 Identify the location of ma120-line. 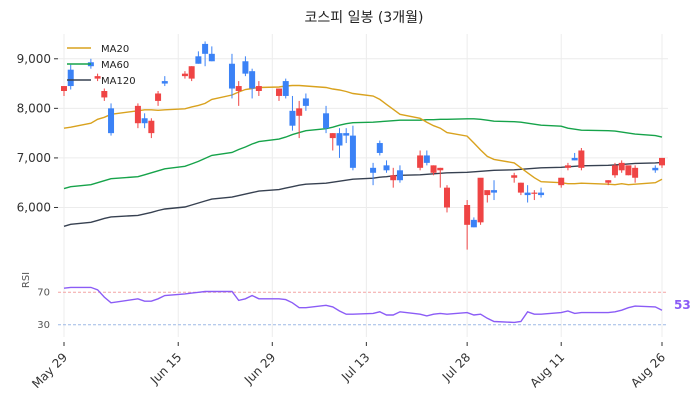
(363, 194).